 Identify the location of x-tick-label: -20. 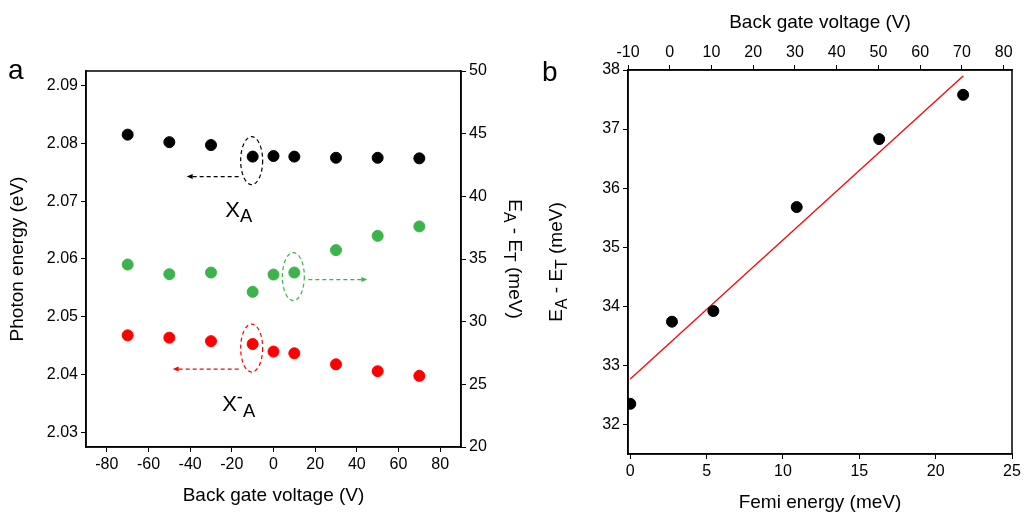
(232, 464).